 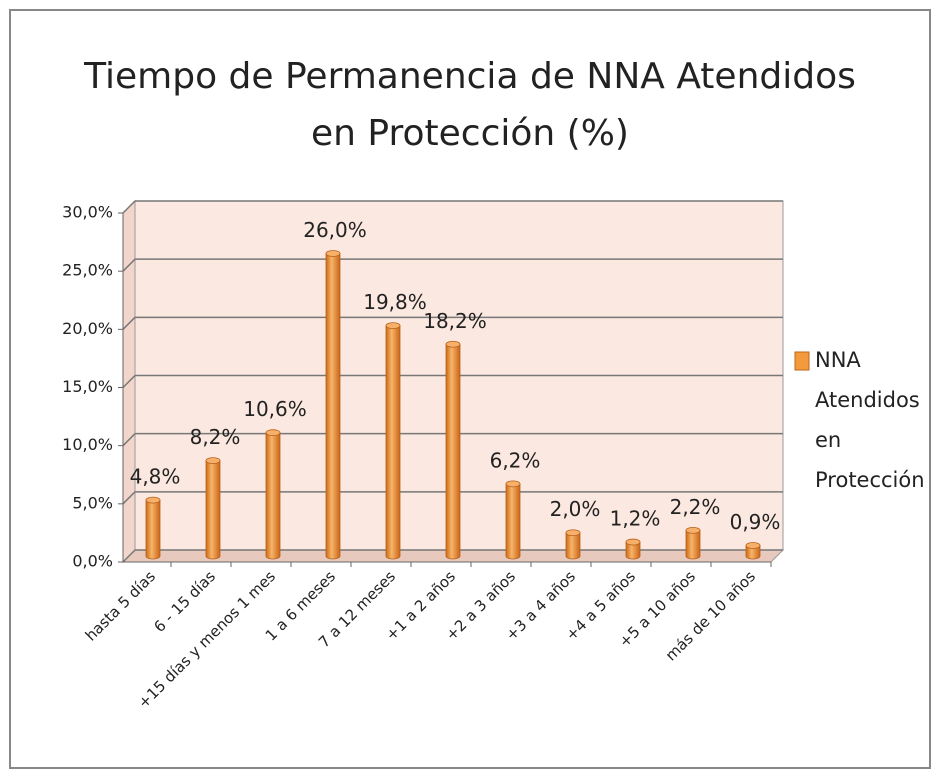 I want to click on data-label: 0,9%, so click(x=755, y=522).